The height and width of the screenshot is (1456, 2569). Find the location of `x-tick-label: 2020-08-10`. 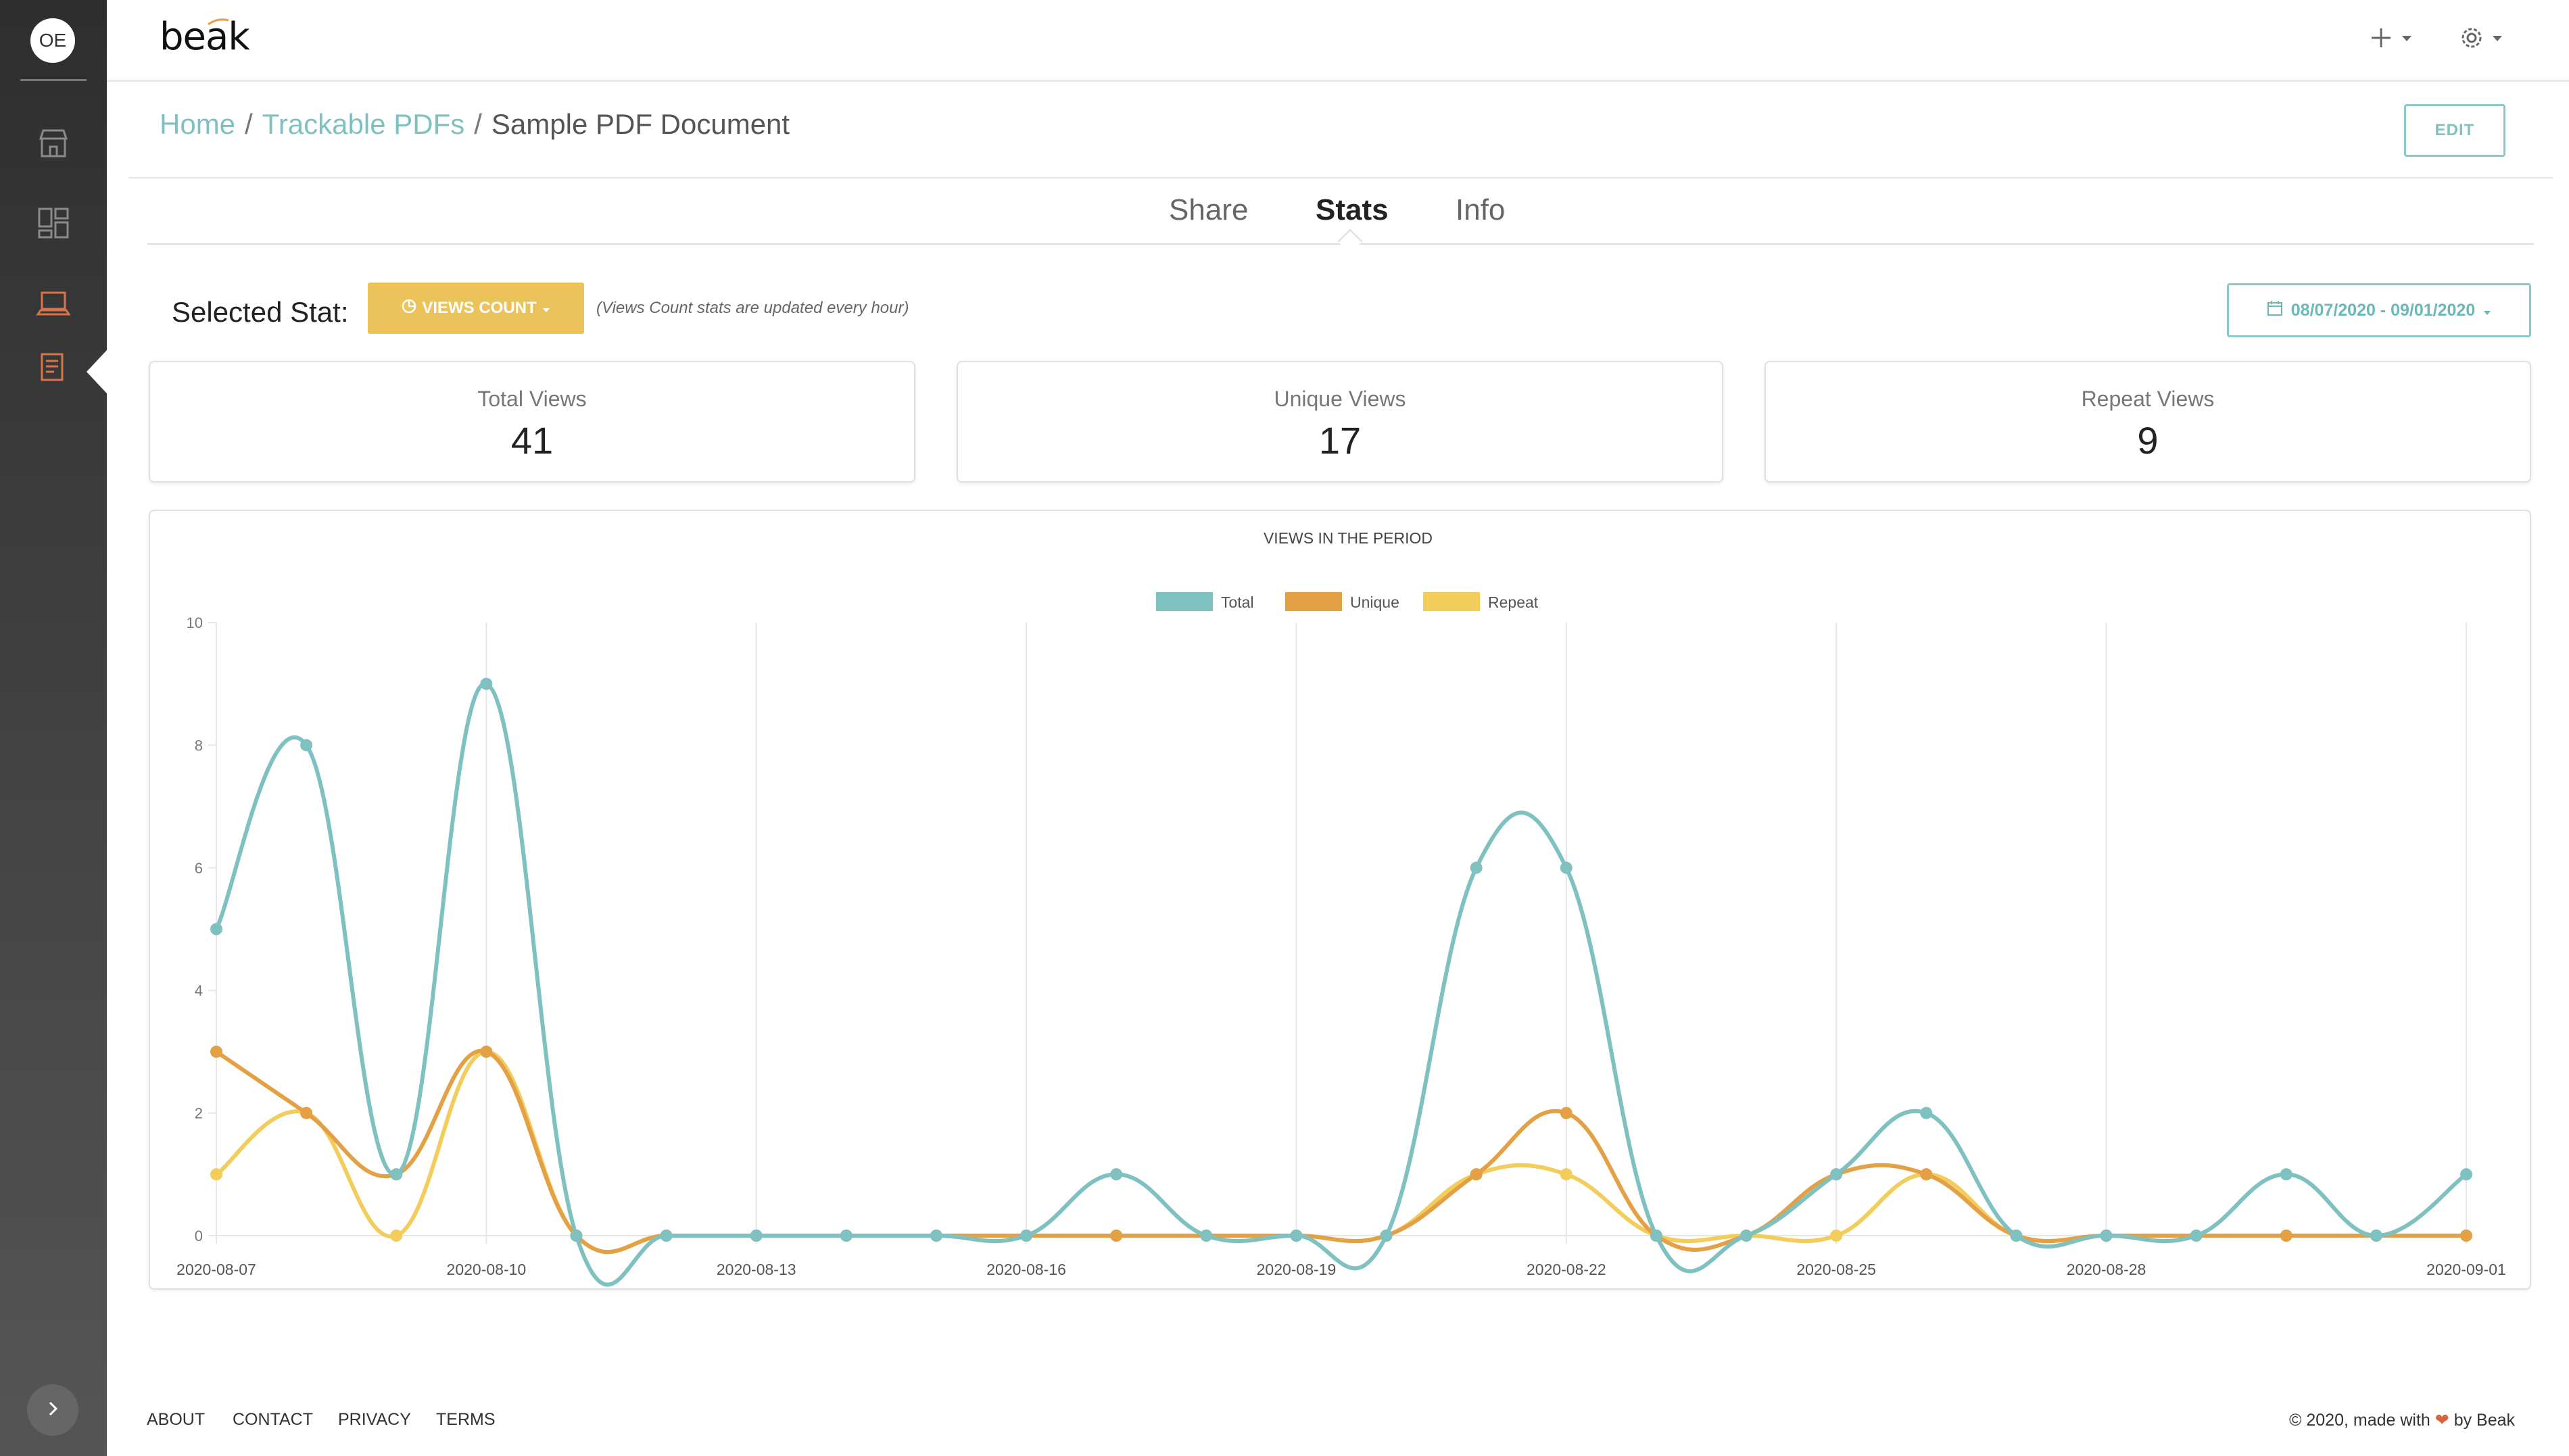

x-tick-label: 2020-08-10 is located at coordinates (487, 1269).